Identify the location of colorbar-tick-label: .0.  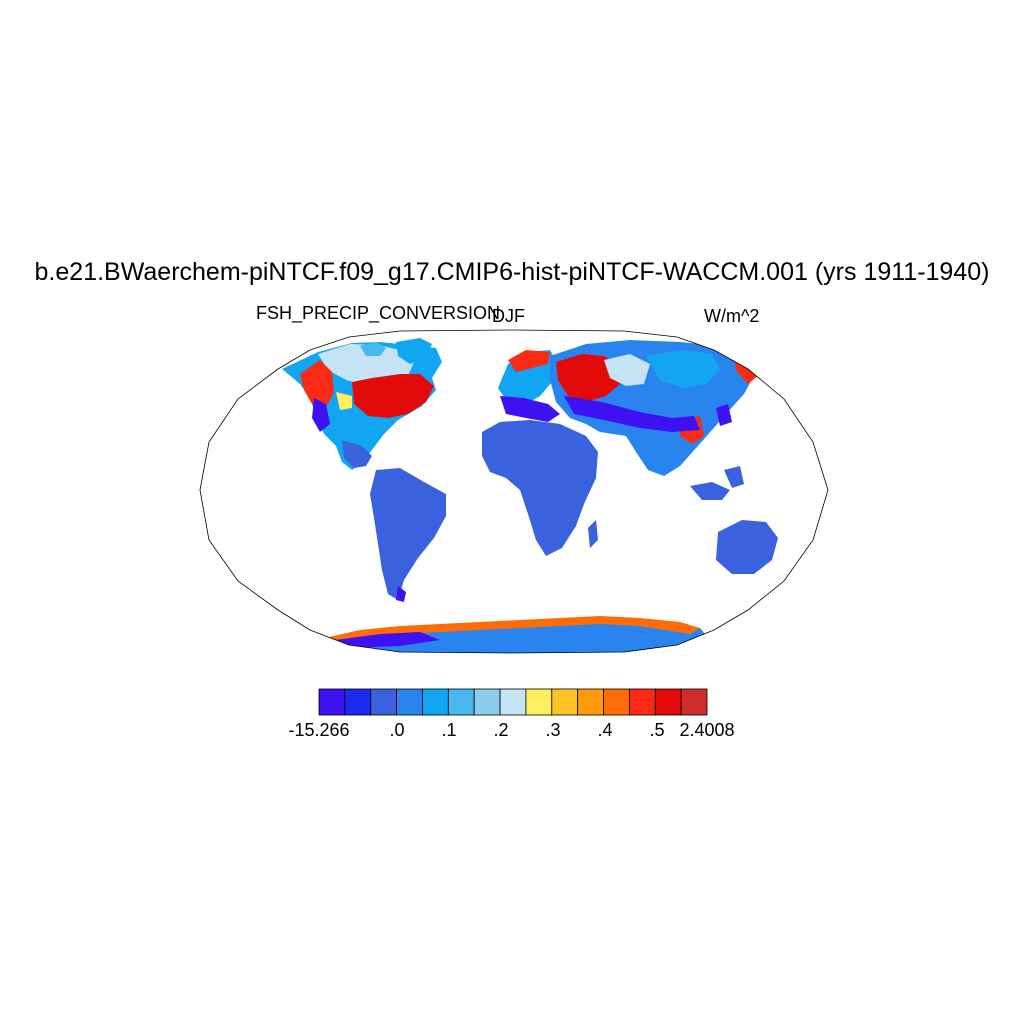
(397, 730).